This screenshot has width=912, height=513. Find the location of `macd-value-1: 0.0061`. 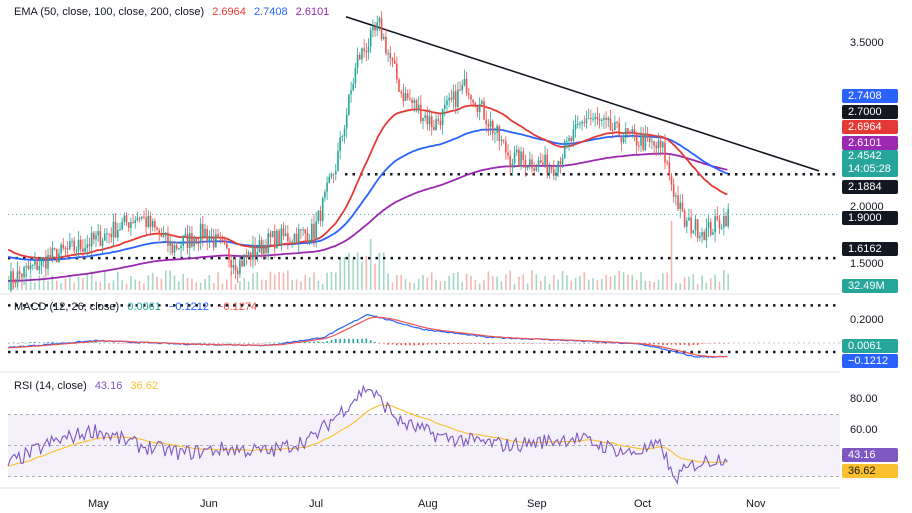

macd-value-1: 0.0061 is located at coordinates (144, 307).